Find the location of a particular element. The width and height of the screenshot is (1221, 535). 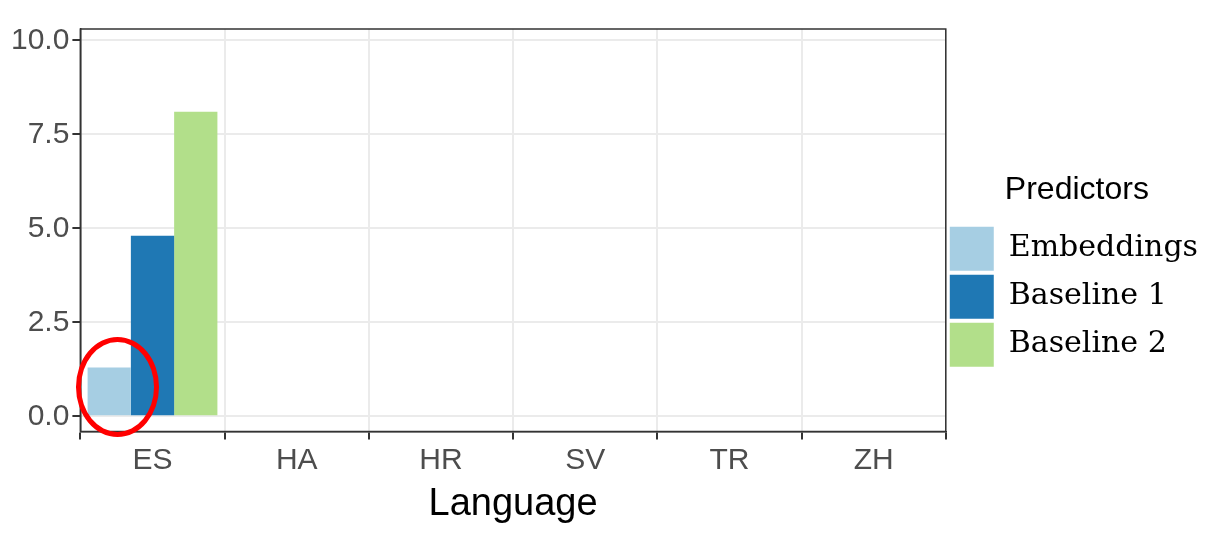

y-tick-label: 2.5 is located at coordinates (48, 320).